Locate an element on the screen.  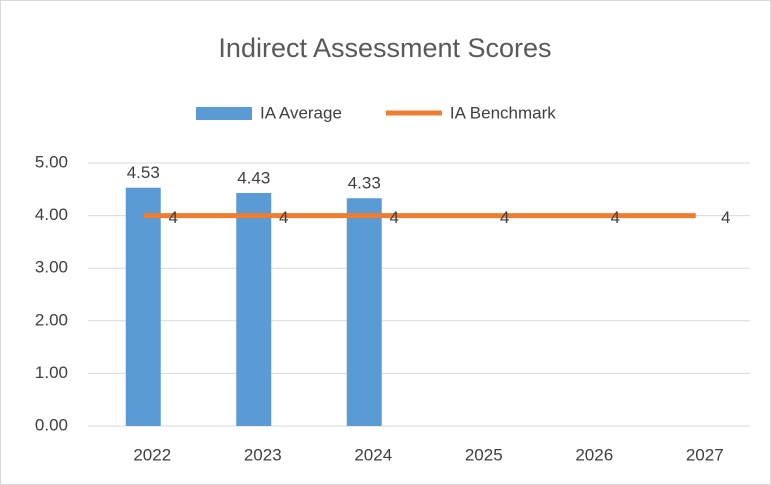
x-tick-label: 2026 is located at coordinates (594, 454).